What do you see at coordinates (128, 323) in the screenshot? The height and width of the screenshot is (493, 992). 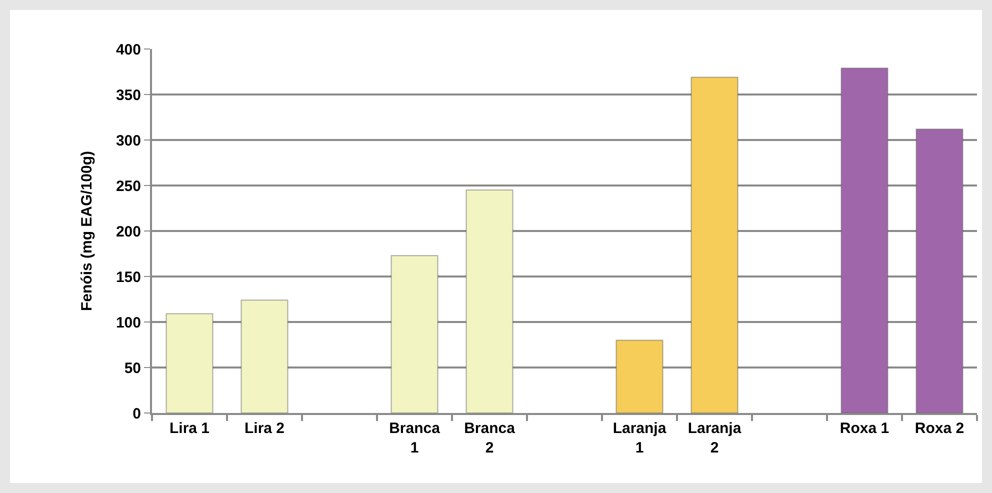 I see `y-tick-label: 100` at bounding box center [128, 323].